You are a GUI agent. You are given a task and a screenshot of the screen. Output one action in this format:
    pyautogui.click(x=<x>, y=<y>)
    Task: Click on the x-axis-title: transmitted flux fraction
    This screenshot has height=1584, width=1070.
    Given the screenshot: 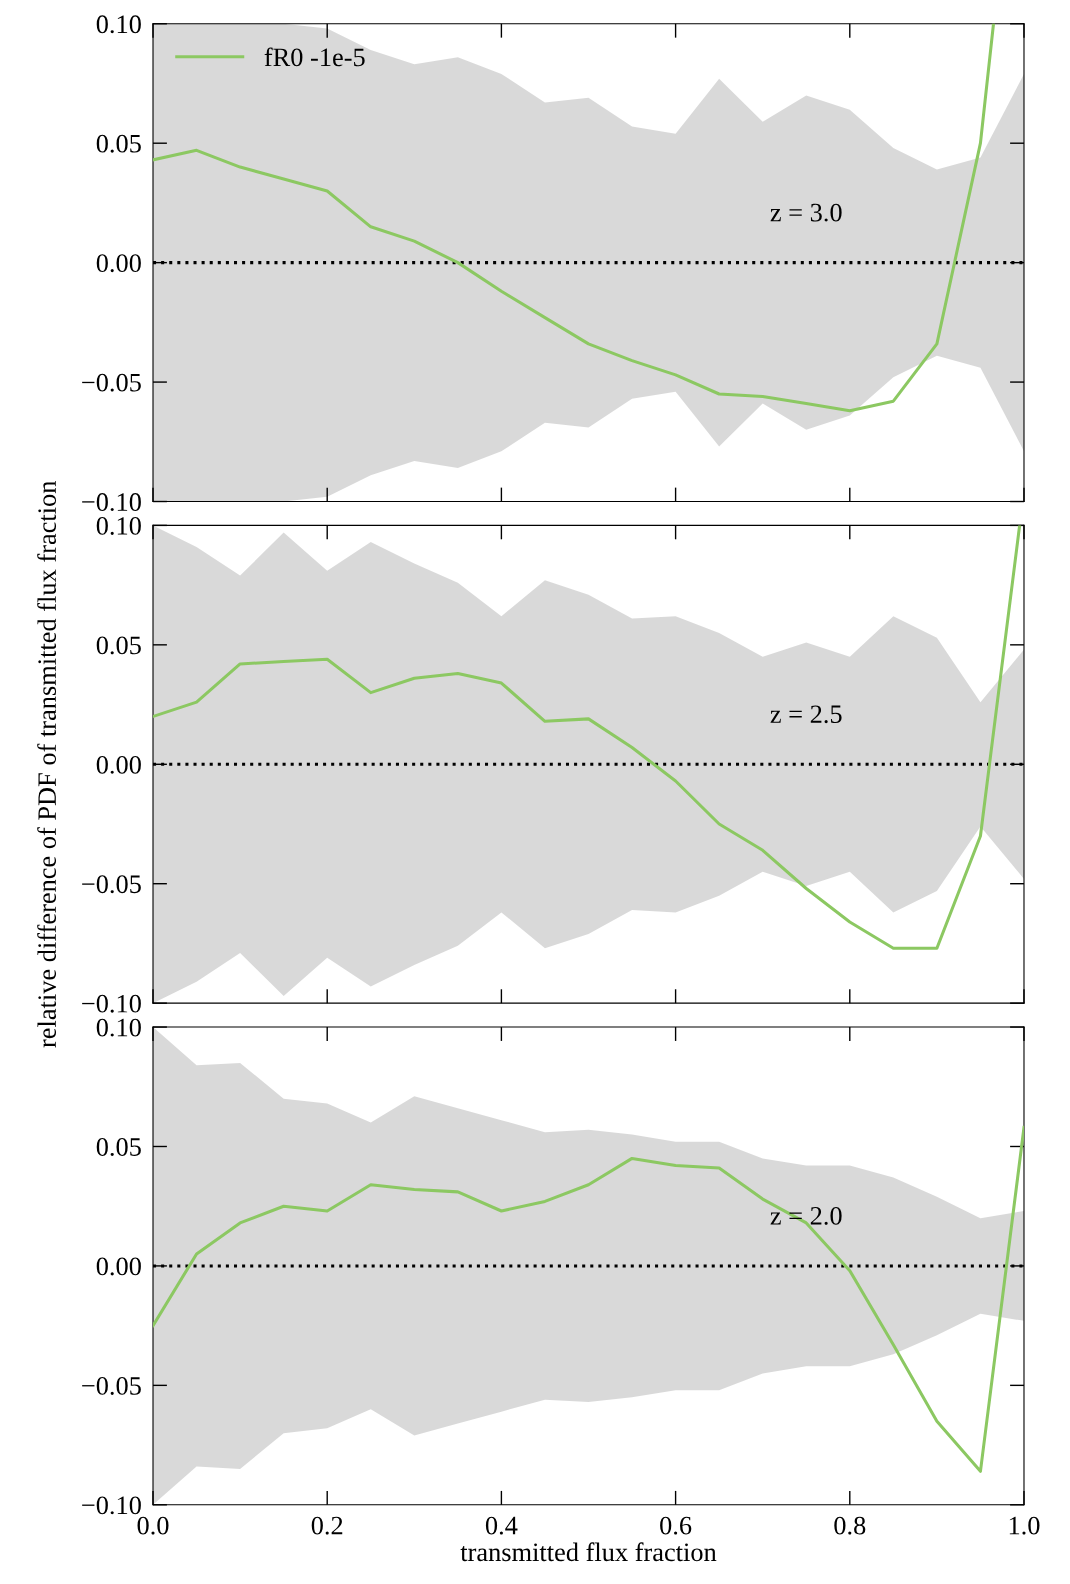 What is the action you would take?
    pyautogui.click(x=588, y=1552)
    